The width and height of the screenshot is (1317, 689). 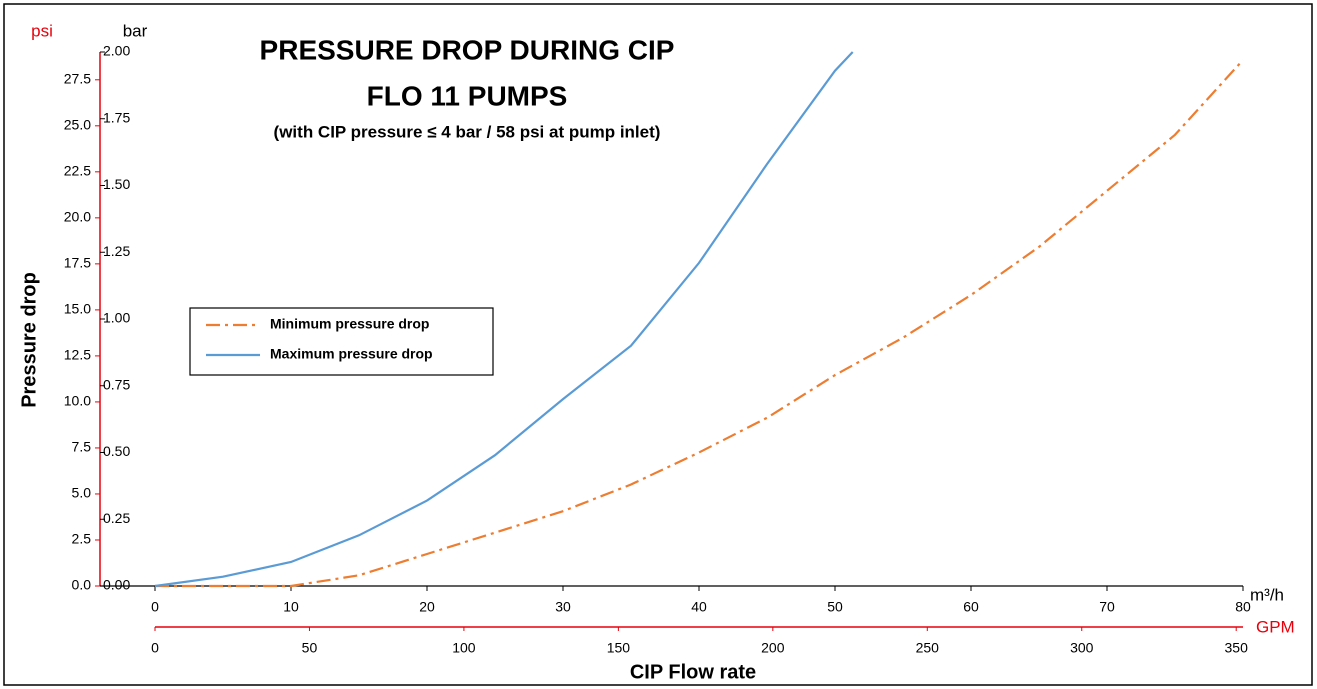 I want to click on x-tick-label: 50, so click(x=835, y=607).